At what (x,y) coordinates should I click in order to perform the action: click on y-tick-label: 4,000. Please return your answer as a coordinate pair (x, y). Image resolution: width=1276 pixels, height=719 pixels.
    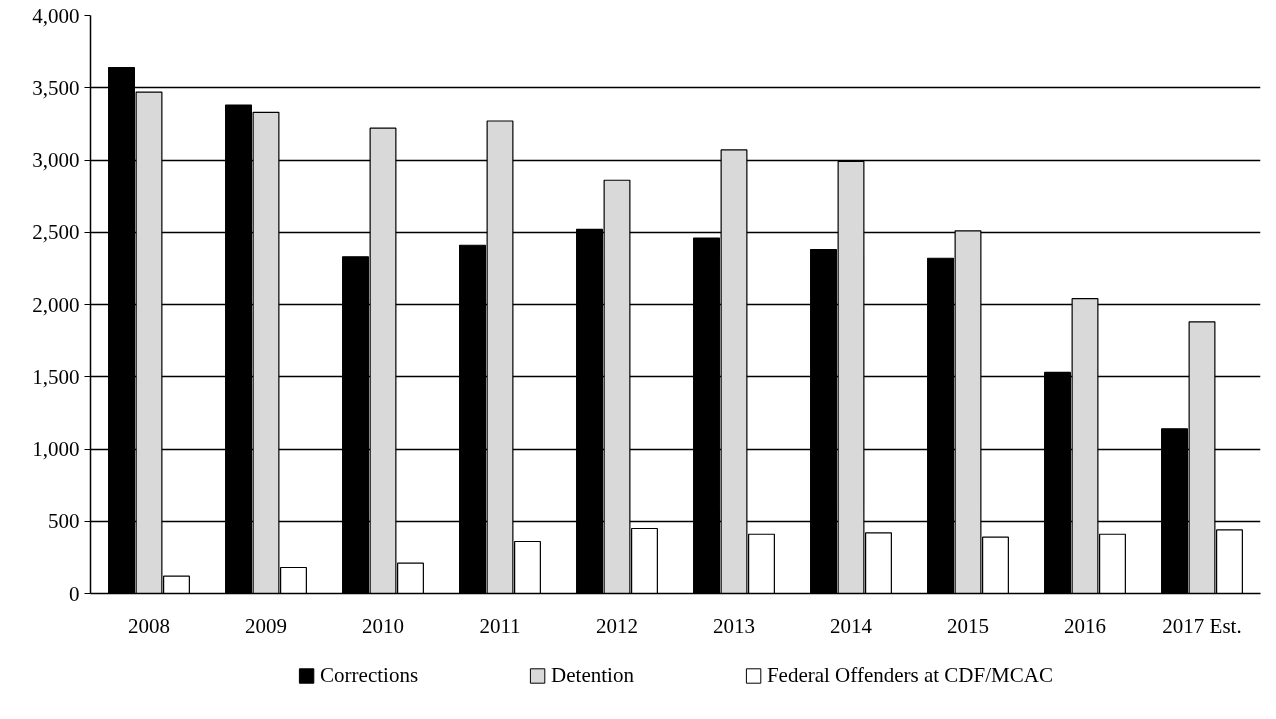
    Looking at the image, I should click on (56, 15).